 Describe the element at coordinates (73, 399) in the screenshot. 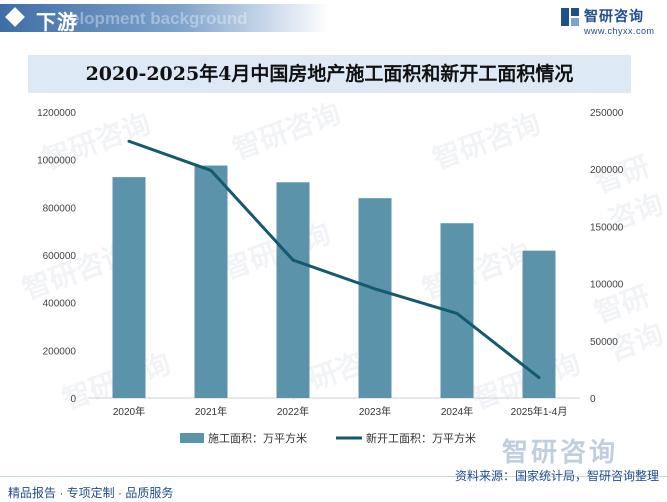

I see `y-left-tick-label: 0` at that location.